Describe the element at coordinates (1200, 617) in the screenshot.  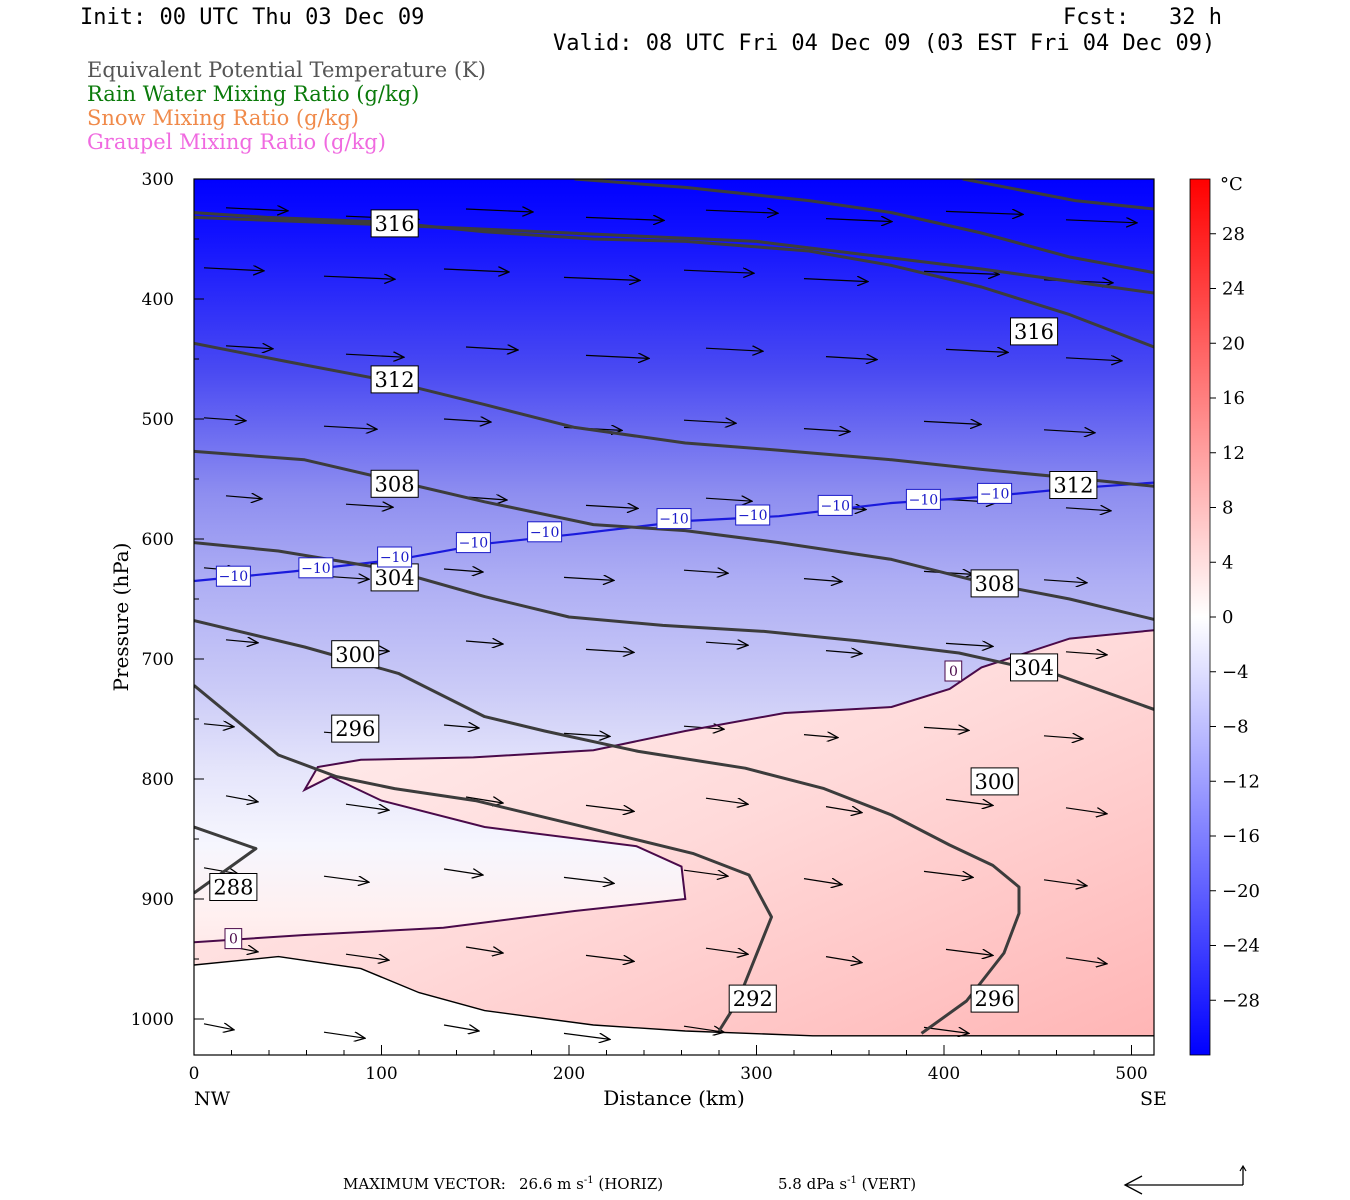
I see `colorbar` at that location.